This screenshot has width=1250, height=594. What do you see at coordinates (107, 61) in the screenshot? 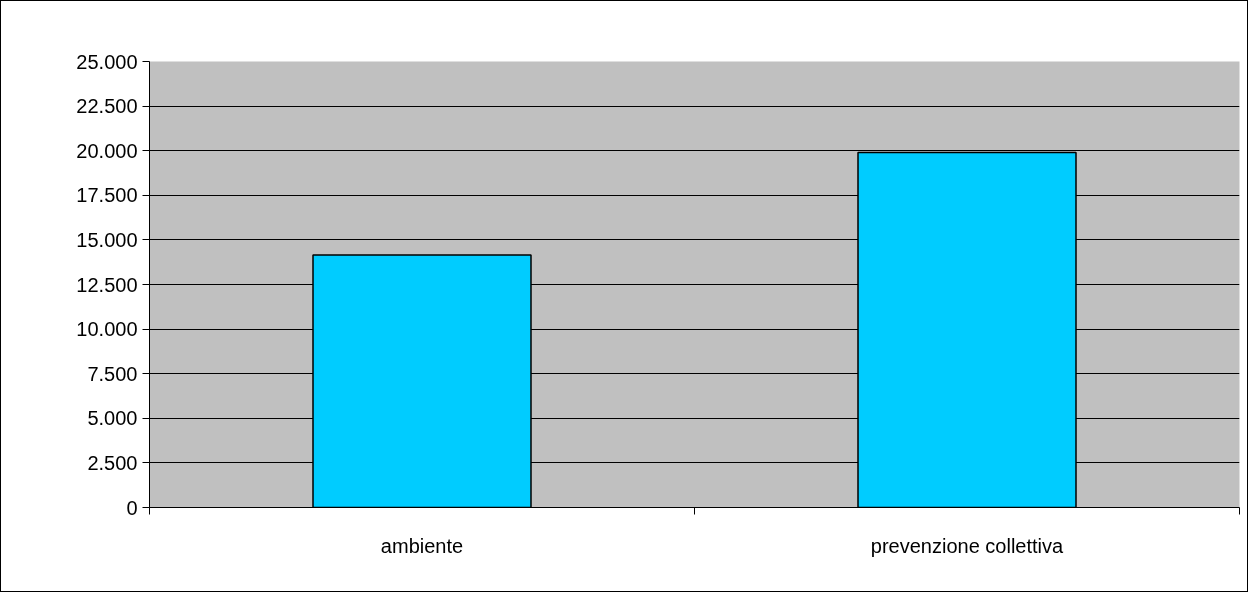
I see `y-tick-label: 25.000` at bounding box center [107, 61].